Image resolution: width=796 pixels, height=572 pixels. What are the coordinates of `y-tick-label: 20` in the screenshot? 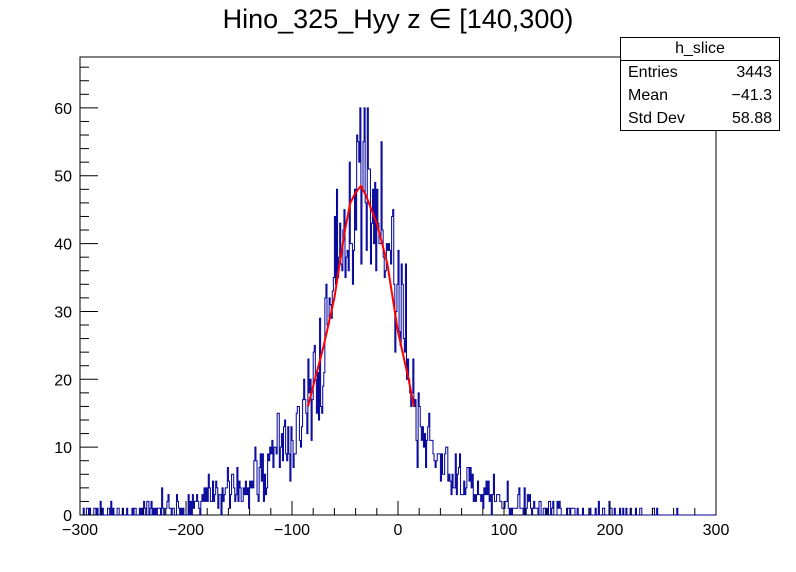 It's located at (63, 380).